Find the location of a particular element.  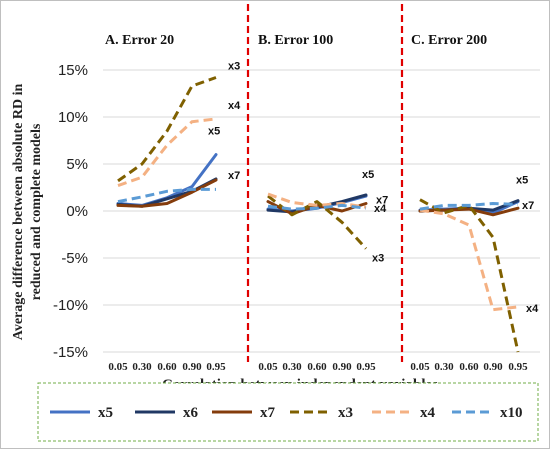

y-tick-label: 0% is located at coordinates (77, 211).